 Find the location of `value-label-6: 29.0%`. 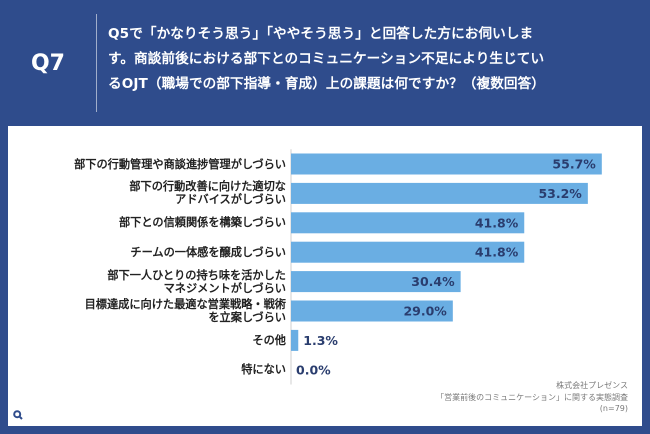

value-label-6: 29.0% is located at coordinates (425, 311).